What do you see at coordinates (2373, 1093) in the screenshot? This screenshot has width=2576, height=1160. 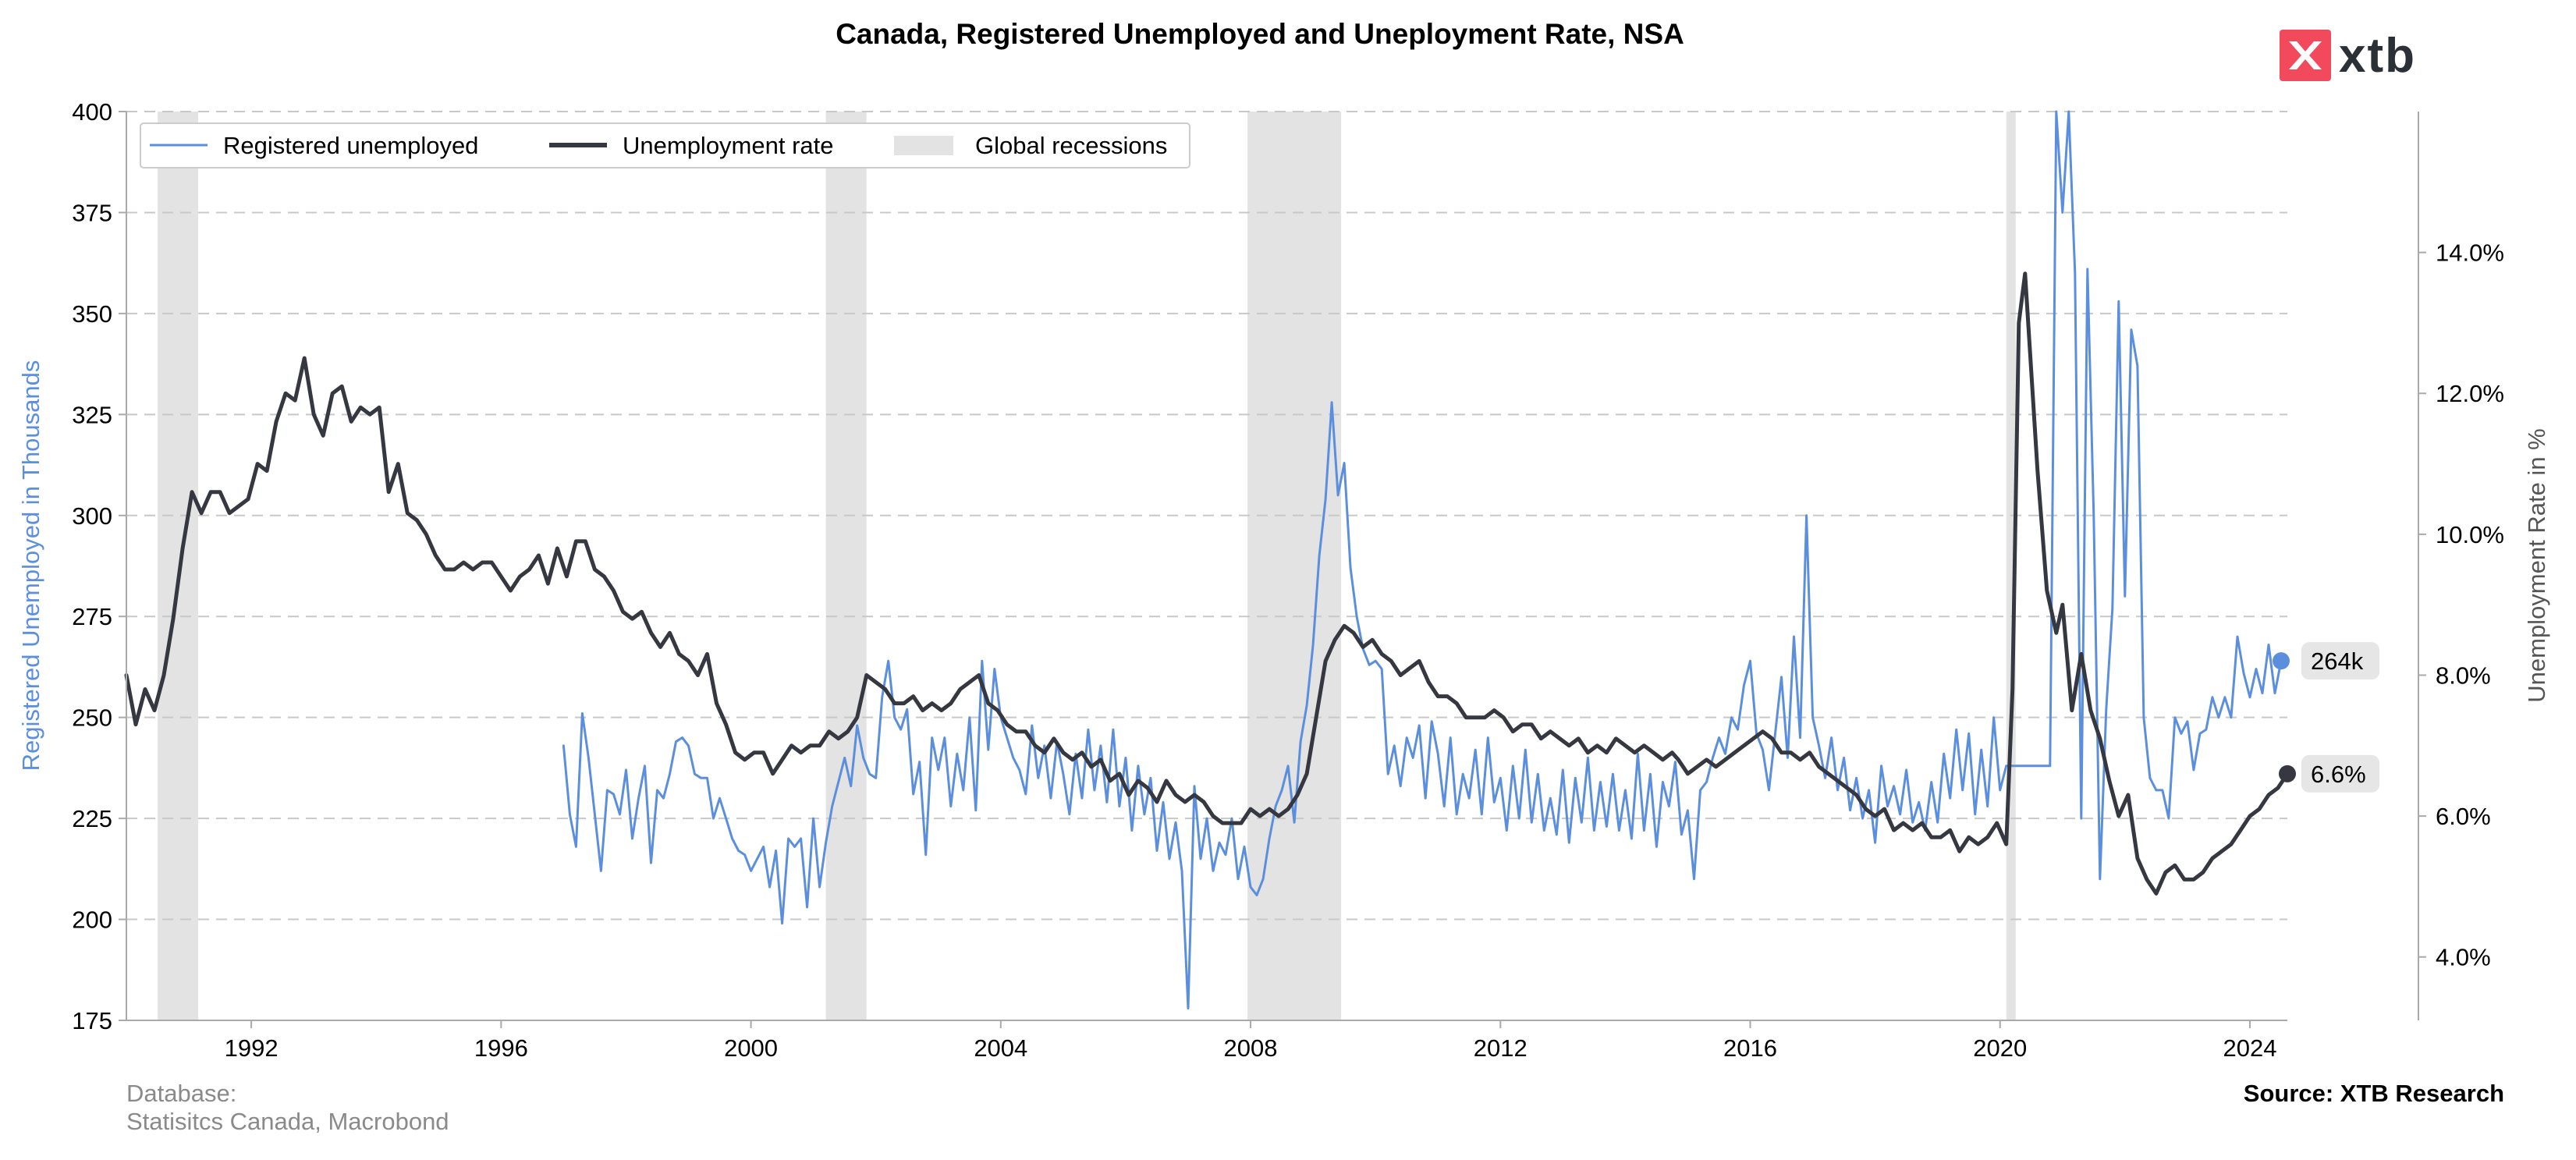 I see `source-credit: Source: XTB Research` at bounding box center [2373, 1093].